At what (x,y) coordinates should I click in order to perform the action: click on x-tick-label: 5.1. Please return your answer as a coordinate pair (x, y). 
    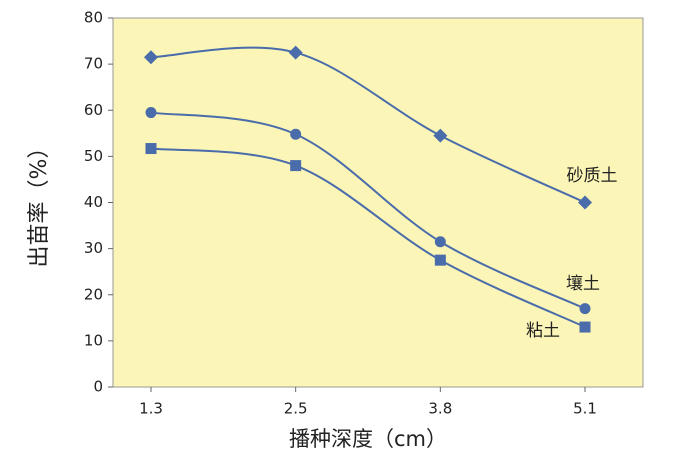
    Looking at the image, I should click on (585, 409).